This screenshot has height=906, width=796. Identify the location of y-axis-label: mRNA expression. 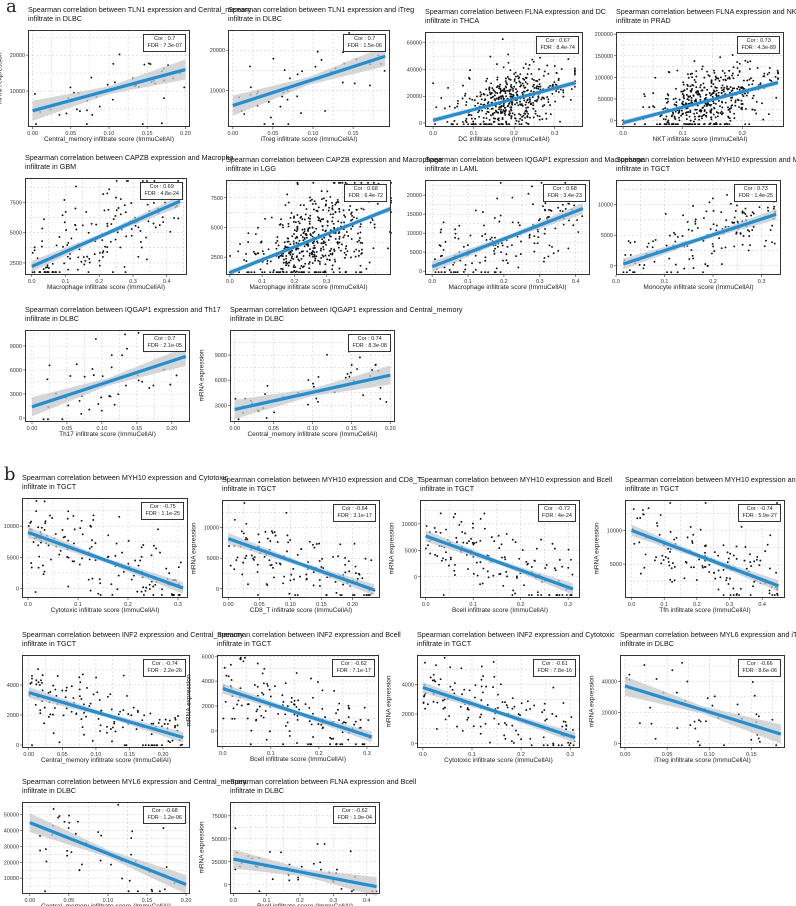
(189, 700).